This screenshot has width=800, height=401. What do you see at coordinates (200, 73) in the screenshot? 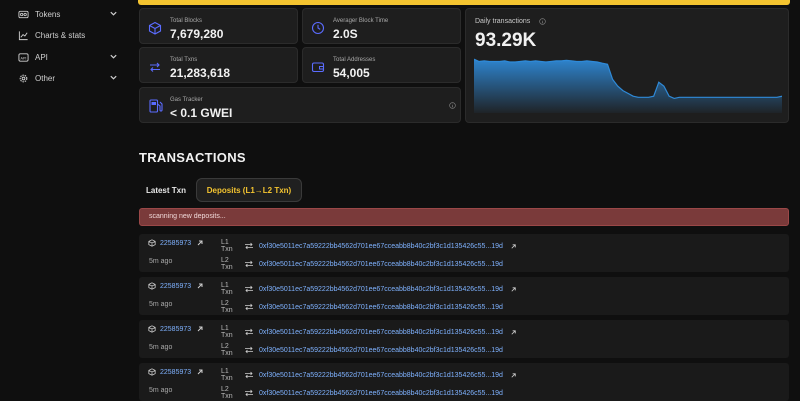
I see `stat-value: 21,283,618` at bounding box center [200, 73].